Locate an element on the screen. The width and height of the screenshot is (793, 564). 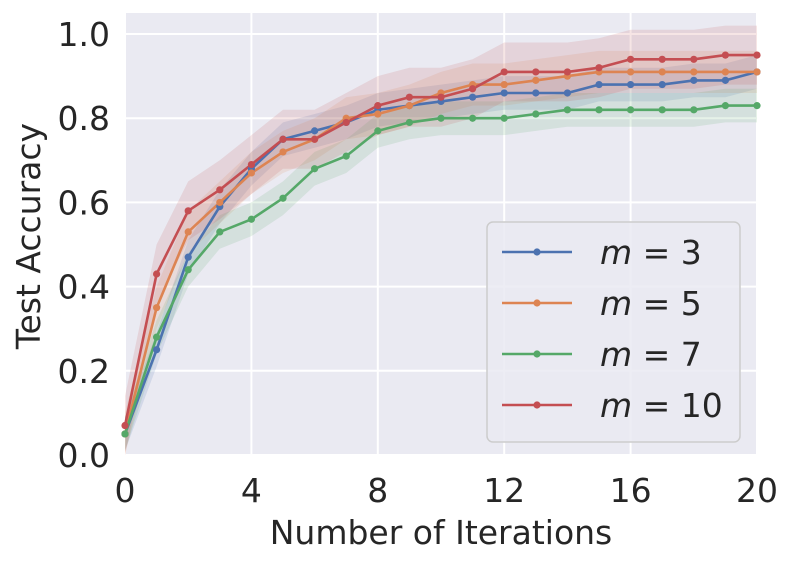
y-tick-label: 0.8 is located at coordinates (84, 118).